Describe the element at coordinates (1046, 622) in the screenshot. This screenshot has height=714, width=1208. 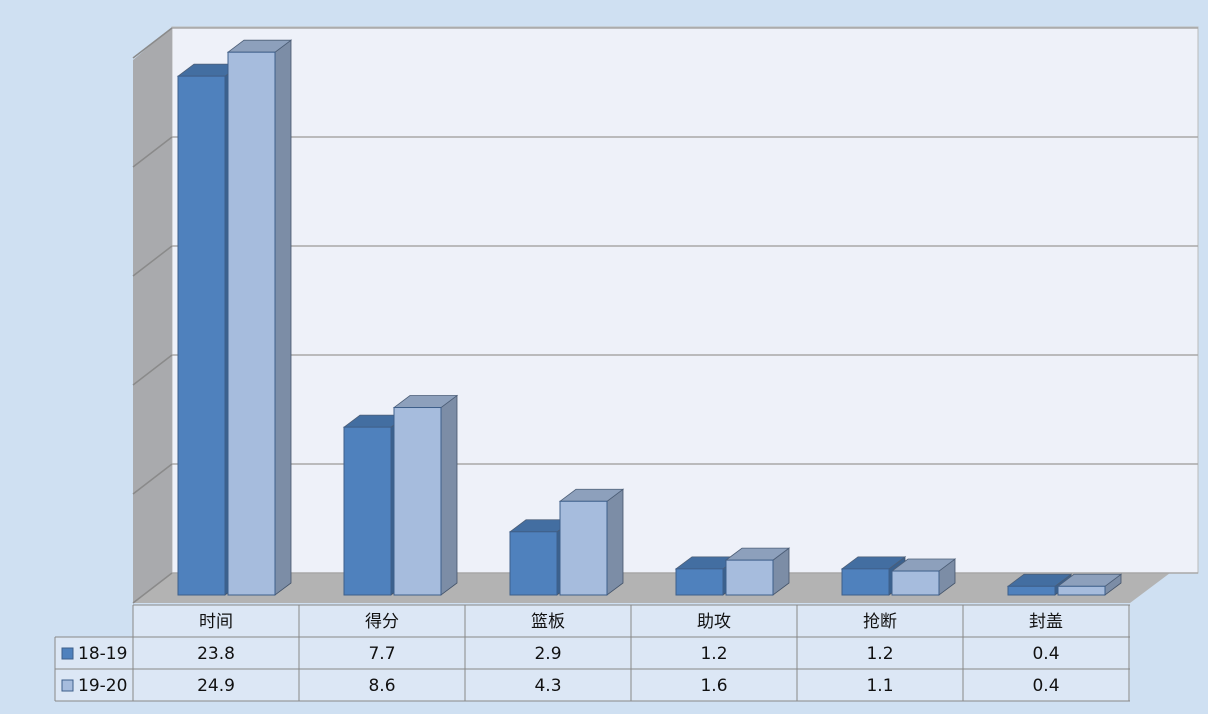
I see `x-tick-label: 封盖` at that location.